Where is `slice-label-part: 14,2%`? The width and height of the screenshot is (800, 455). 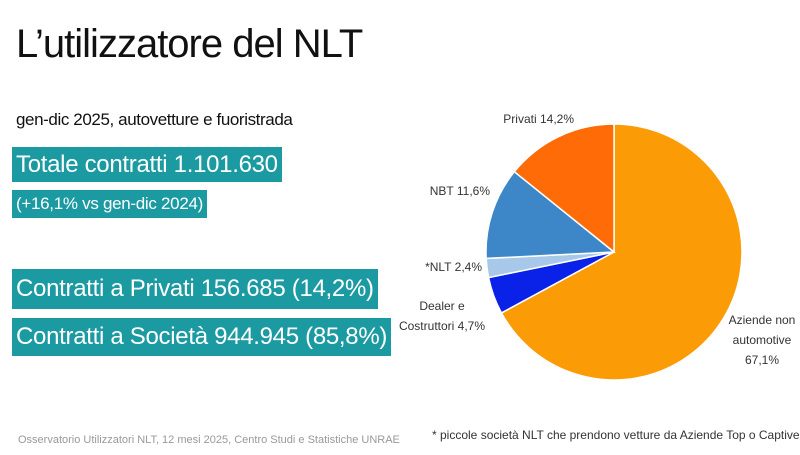
slice-label-part: 14,2% is located at coordinates (556, 119).